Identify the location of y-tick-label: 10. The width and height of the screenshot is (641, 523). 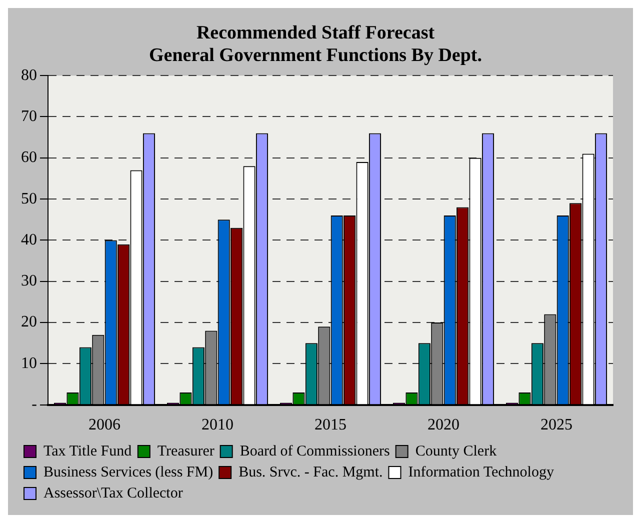
(29, 363).